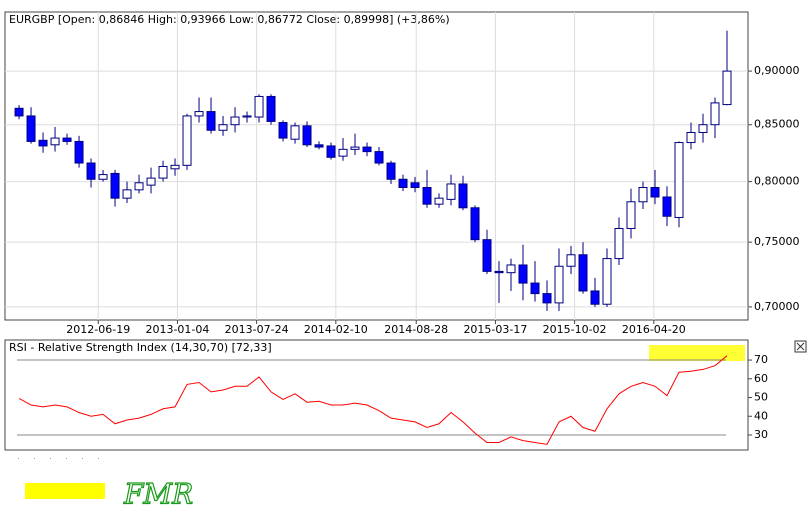 The height and width of the screenshot is (511, 810). What do you see at coordinates (257, 329) in the screenshot?
I see `x-tick-label: 2013-07-24` at bounding box center [257, 329].